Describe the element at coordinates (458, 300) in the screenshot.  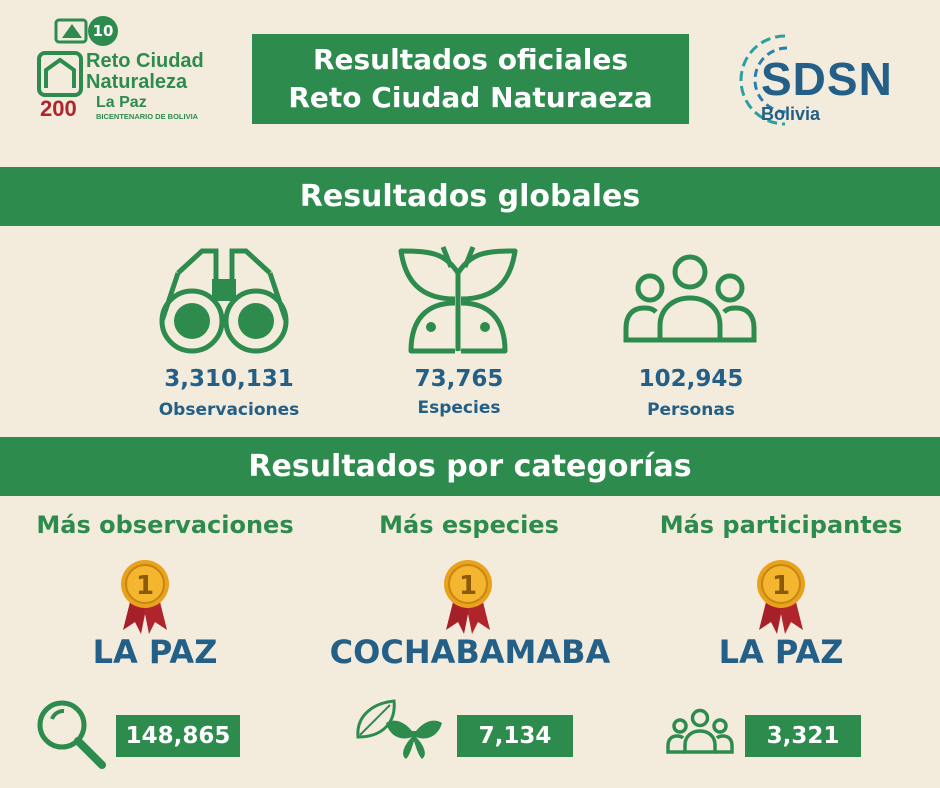
I see `butterfly-icon` at that location.